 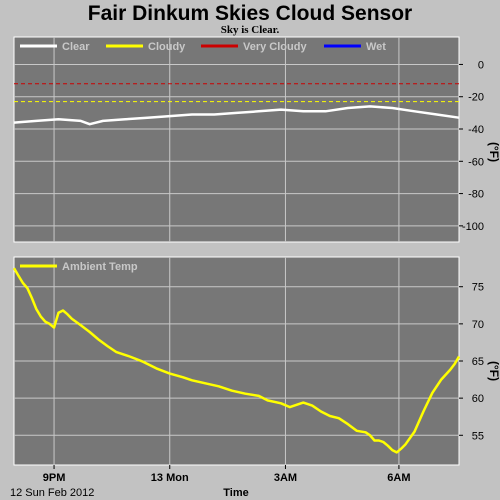 What do you see at coordinates (275, 47) in the screenshot?
I see `legend-label-very-cloudy: Very Cloudy` at bounding box center [275, 47].